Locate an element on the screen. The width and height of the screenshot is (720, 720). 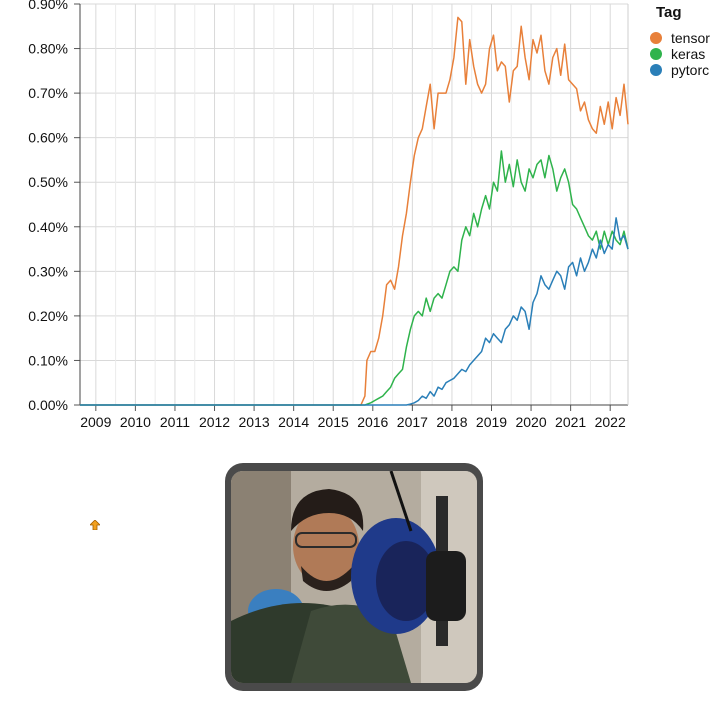
x-tick-label: 2019 is located at coordinates (491, 422).